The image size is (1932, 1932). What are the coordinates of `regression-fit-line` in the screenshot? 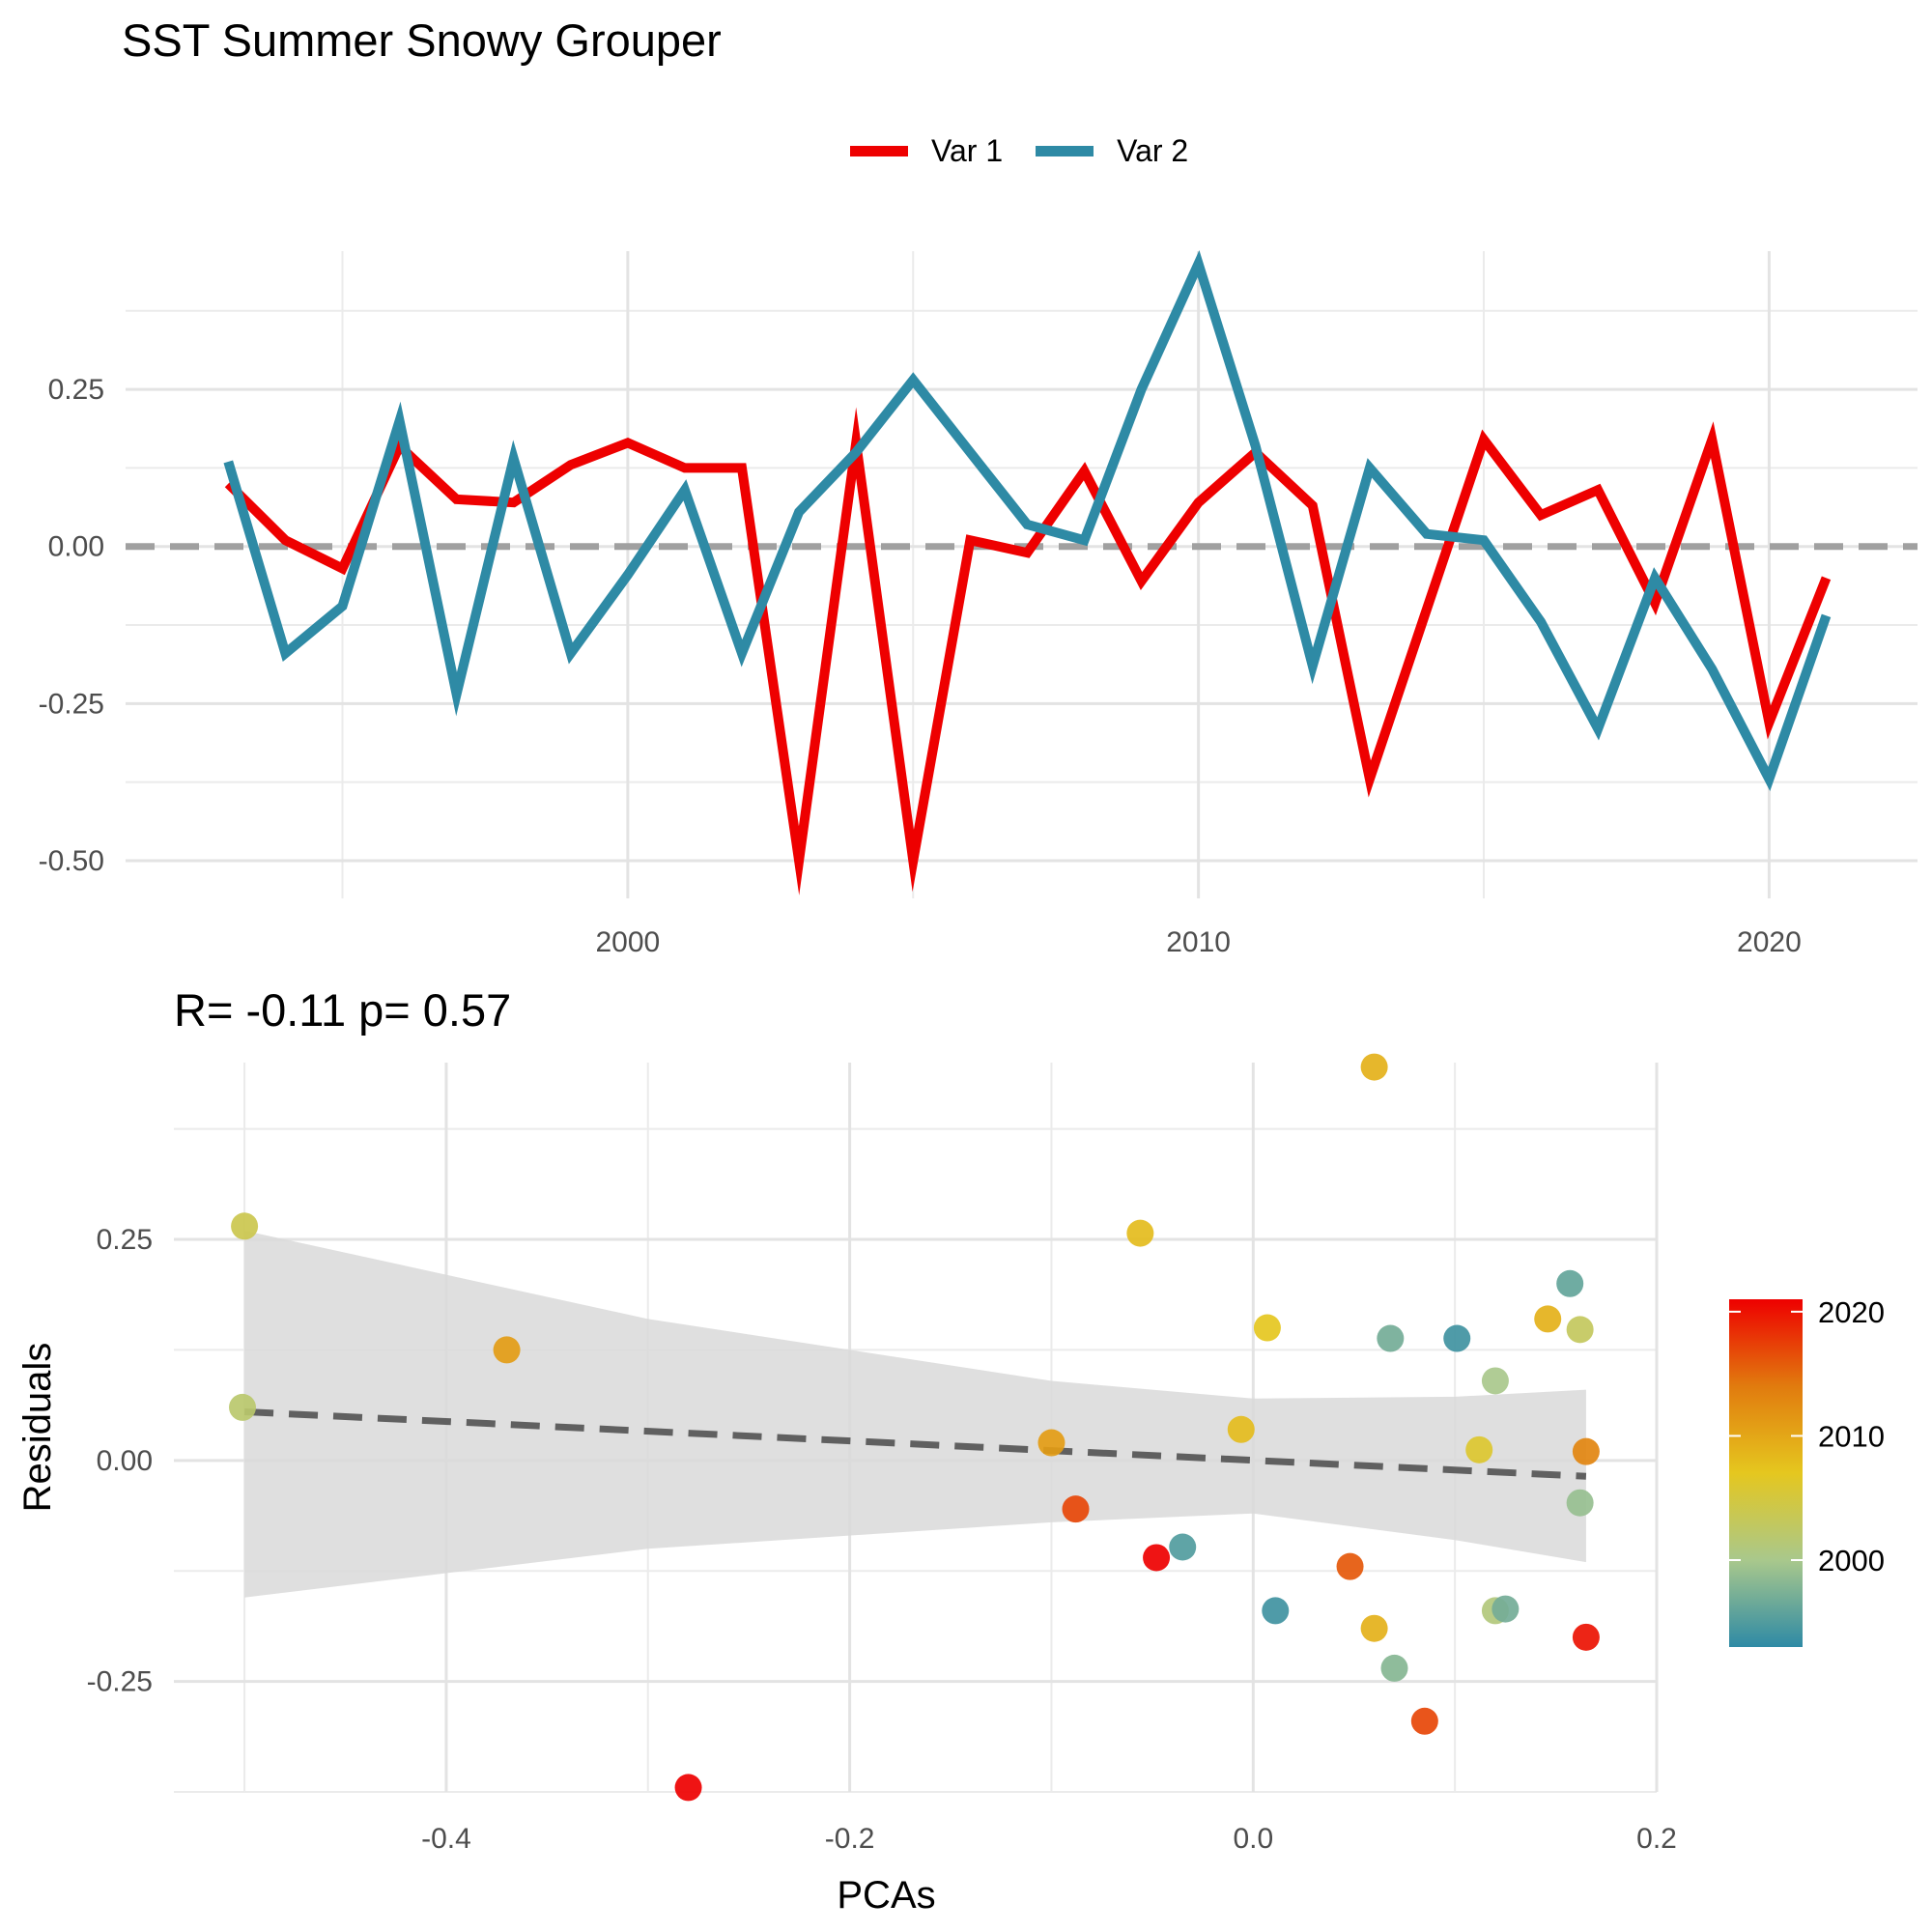 It's located at (915, 1443).